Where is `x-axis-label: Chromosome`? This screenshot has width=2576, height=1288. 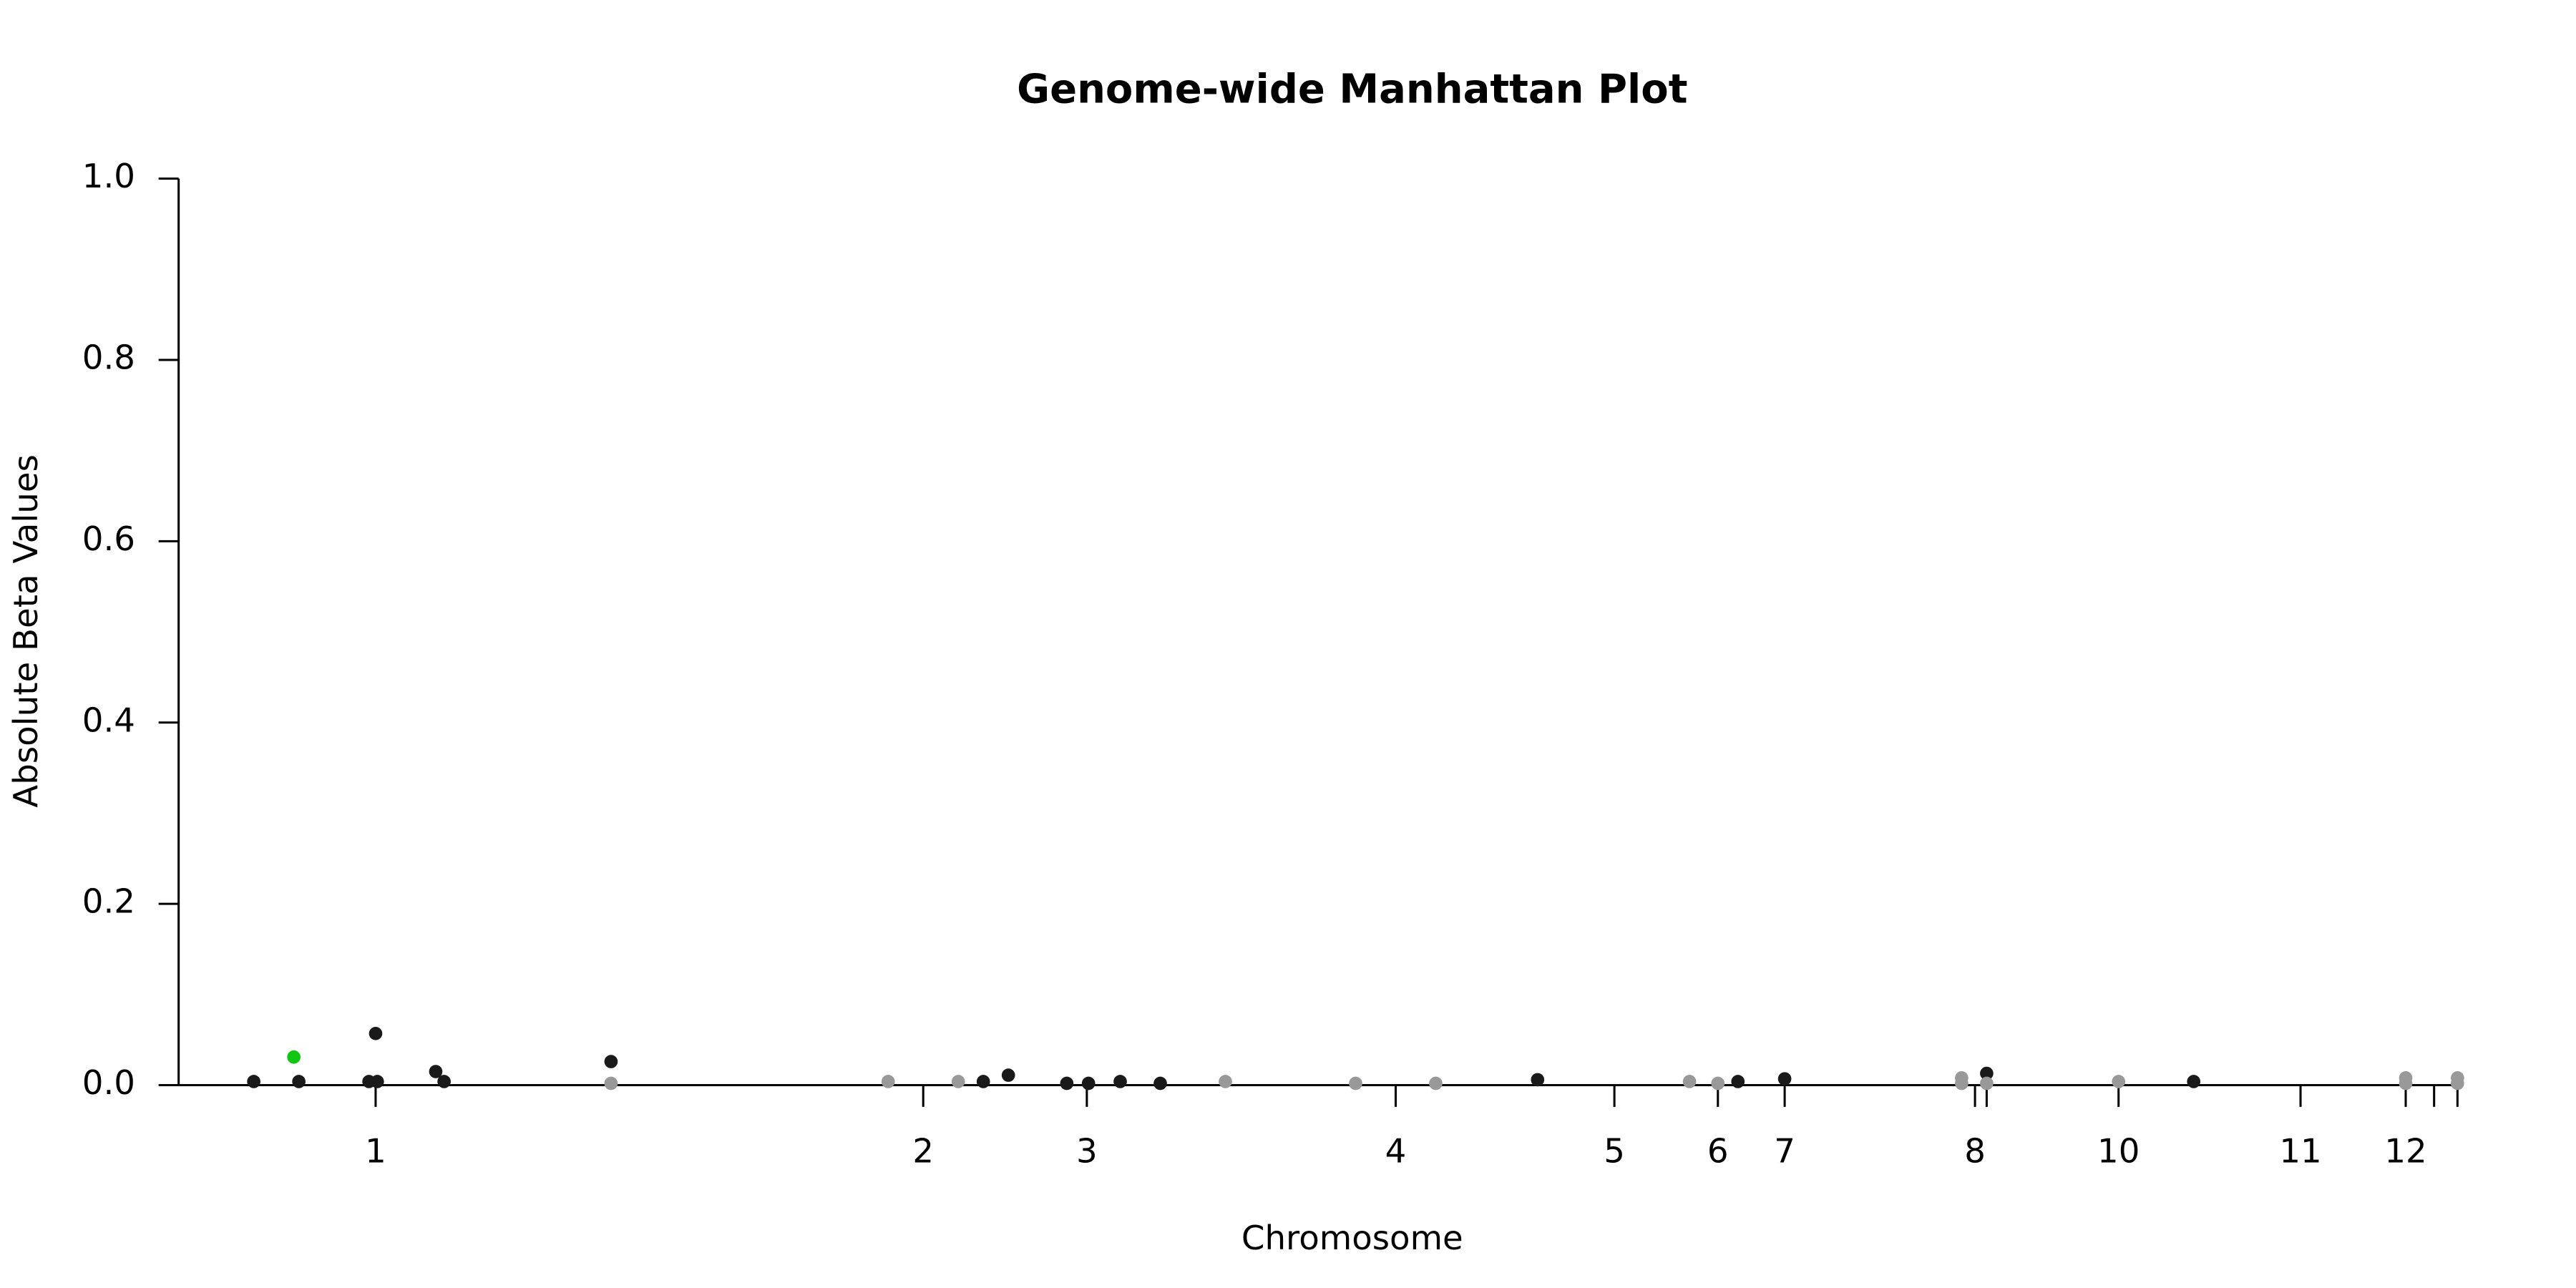
x-axis-label: Chromosome is located at coordinates (1352, 1238).